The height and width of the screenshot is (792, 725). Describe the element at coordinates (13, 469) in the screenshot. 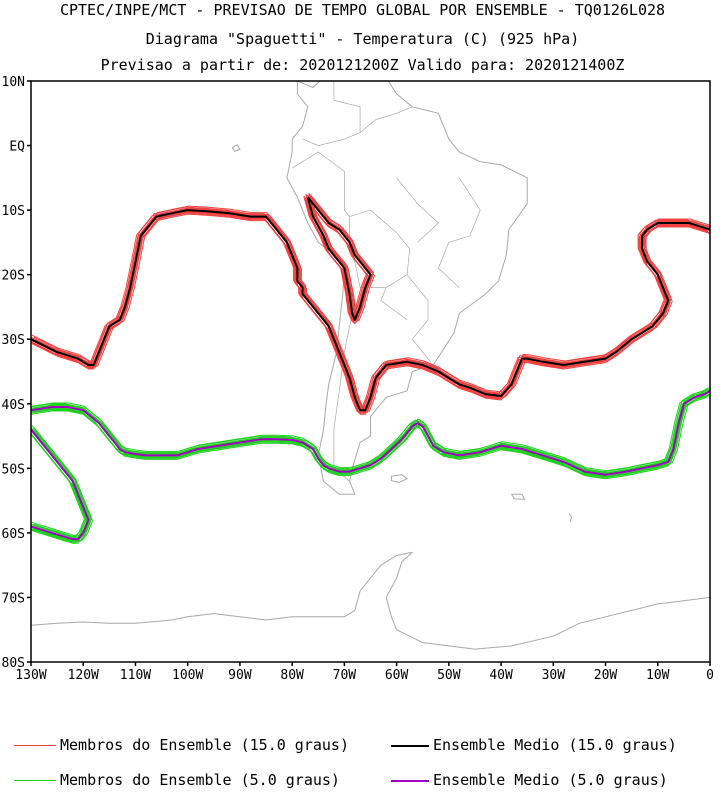

I see `lat-tick-label: 50S` at that location.